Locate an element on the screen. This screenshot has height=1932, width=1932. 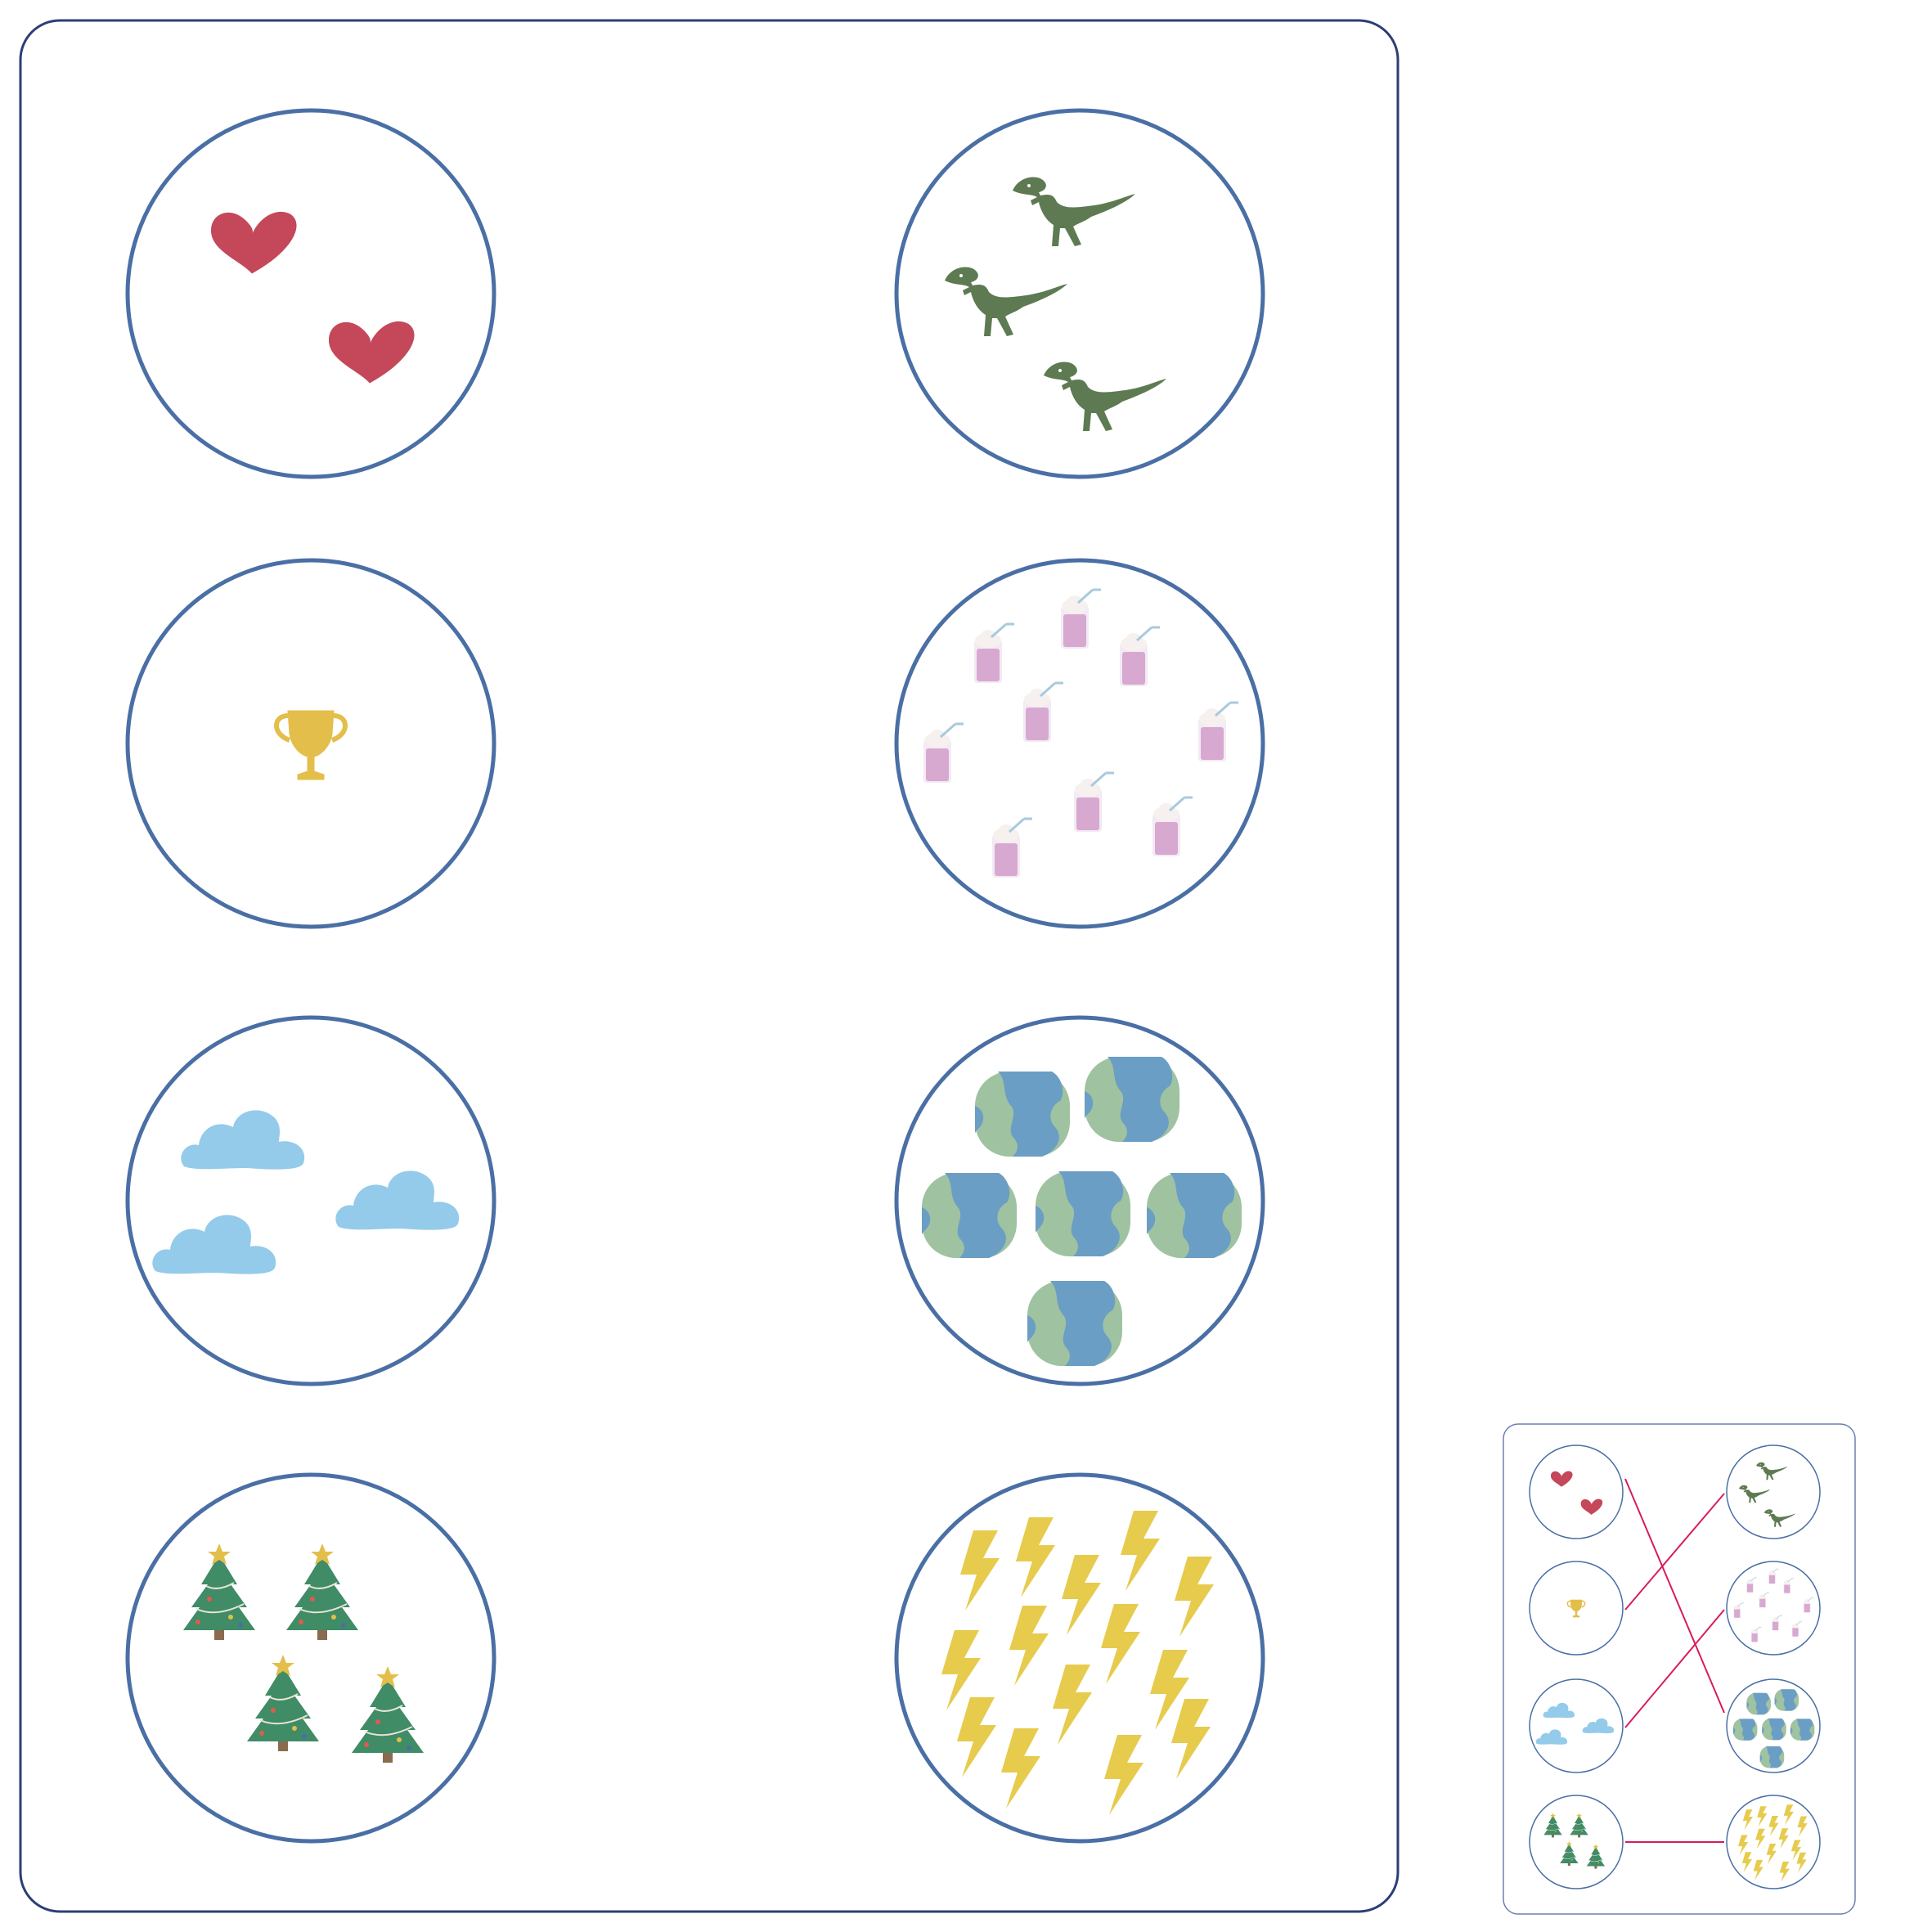
answer-key-card is located at coordinates (1679, 1669).